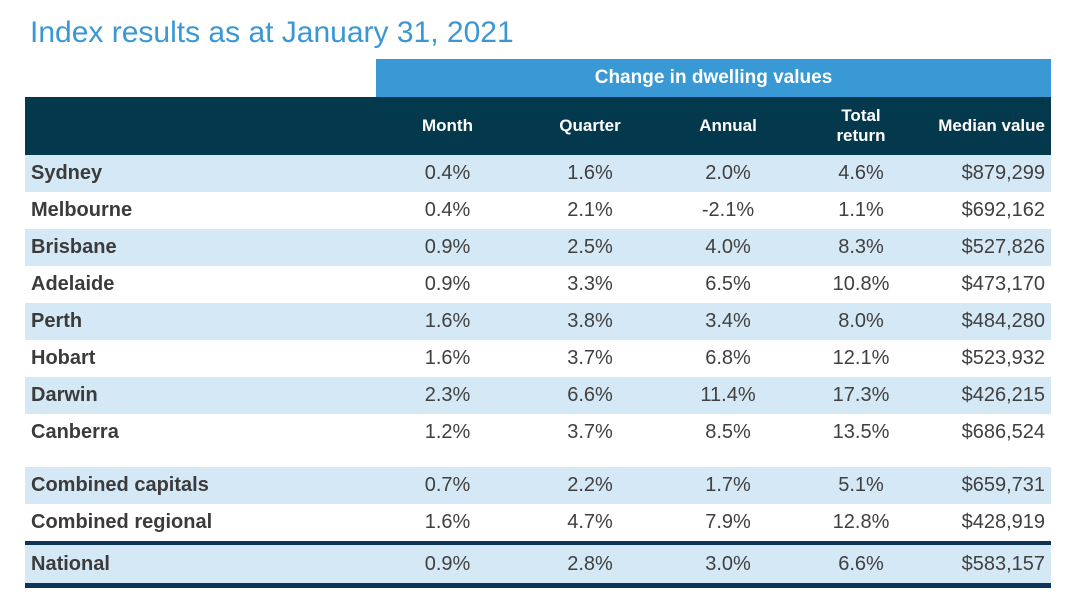  Describe the element at coordinates (447, 432) in the screenshot. I see `month-value: 1.2%` at that location.